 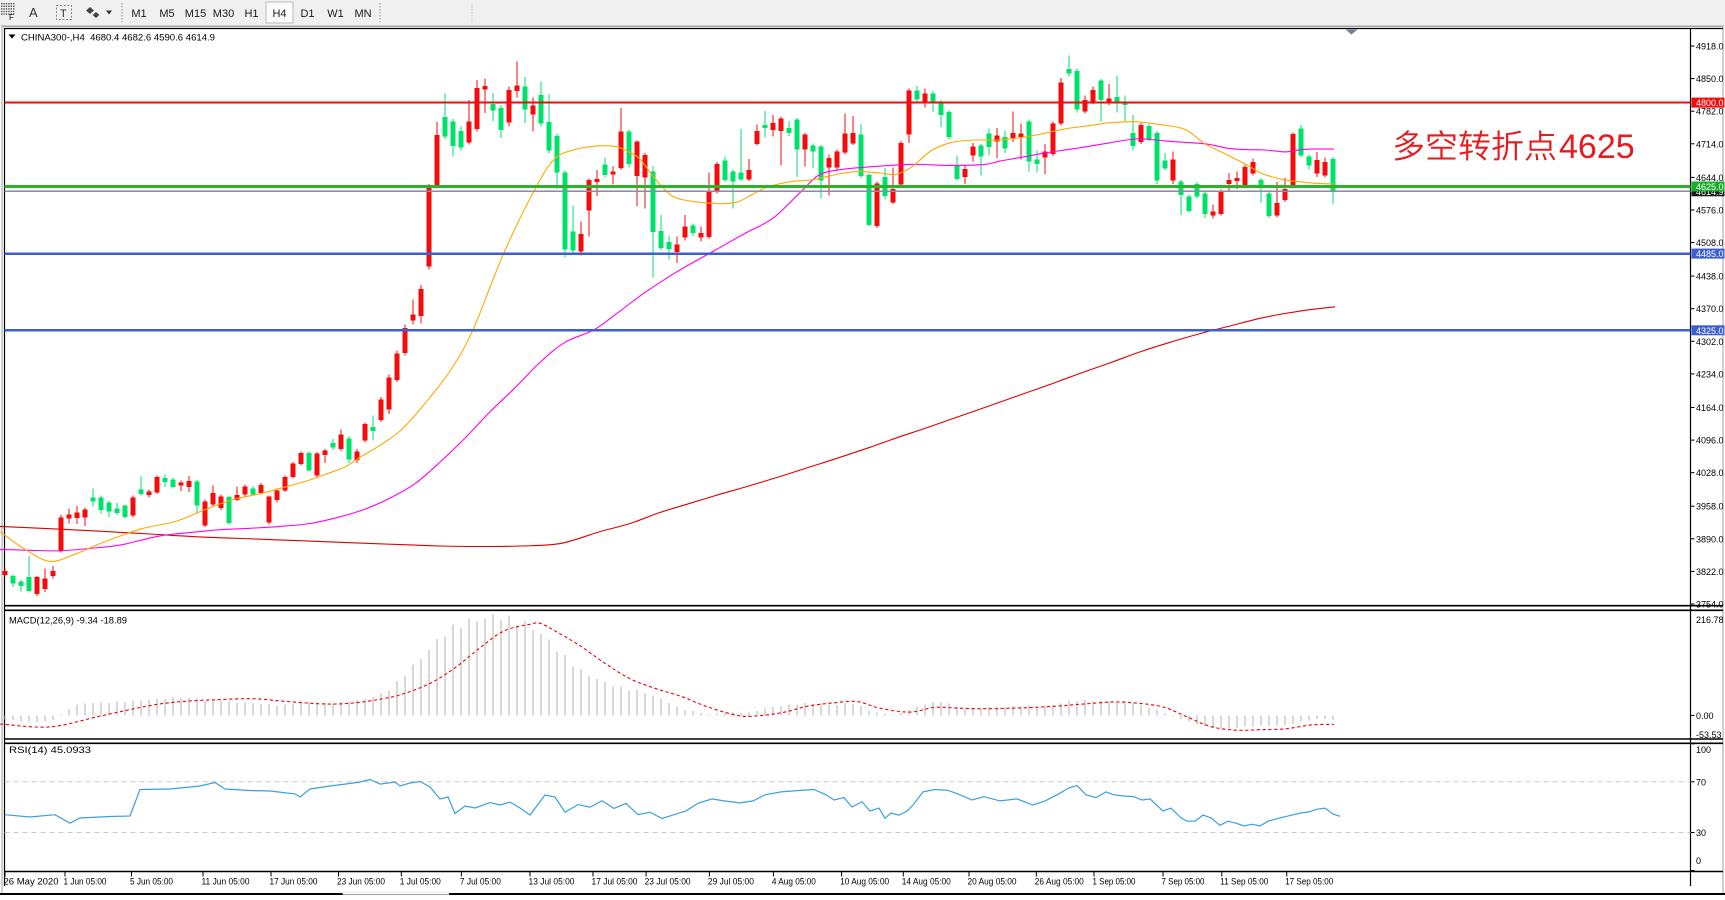 What do you see at coordinates (279, 14) in the screenshot?
I see `svg-text: H4` at bounding box center [279, 14].